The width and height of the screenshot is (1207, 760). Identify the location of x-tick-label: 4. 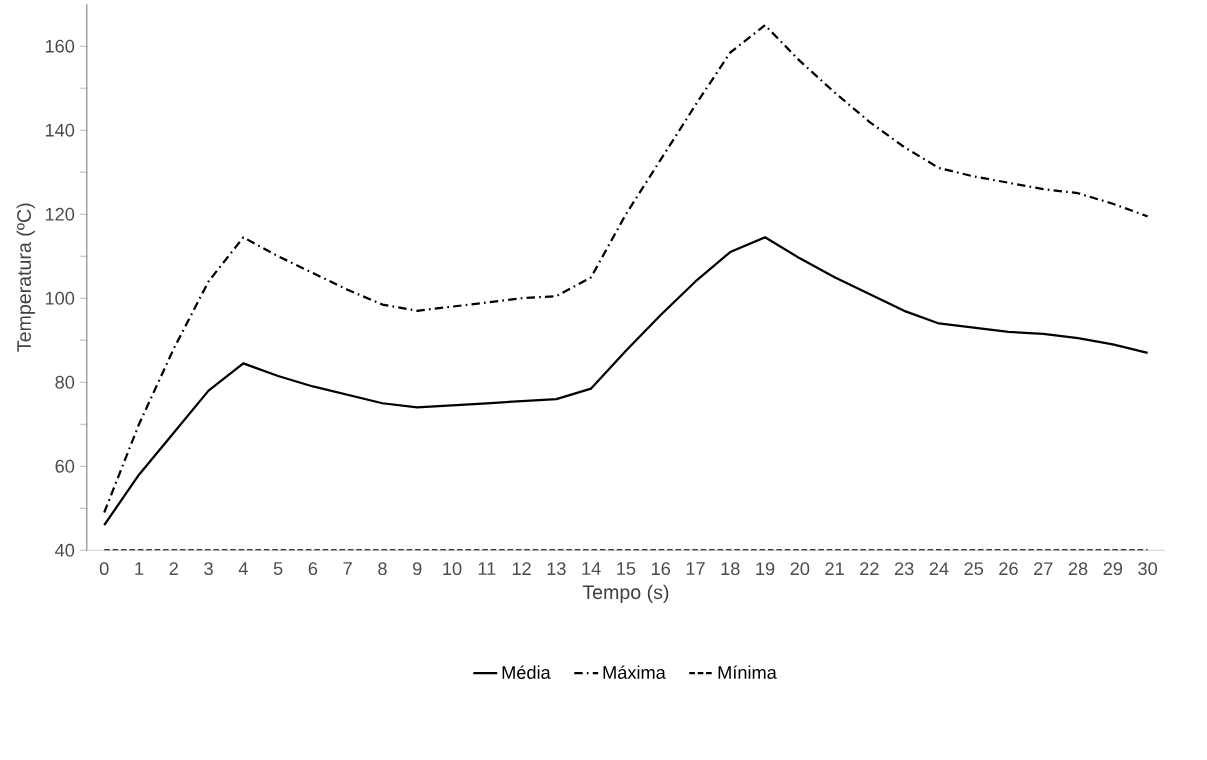
(243, 568).